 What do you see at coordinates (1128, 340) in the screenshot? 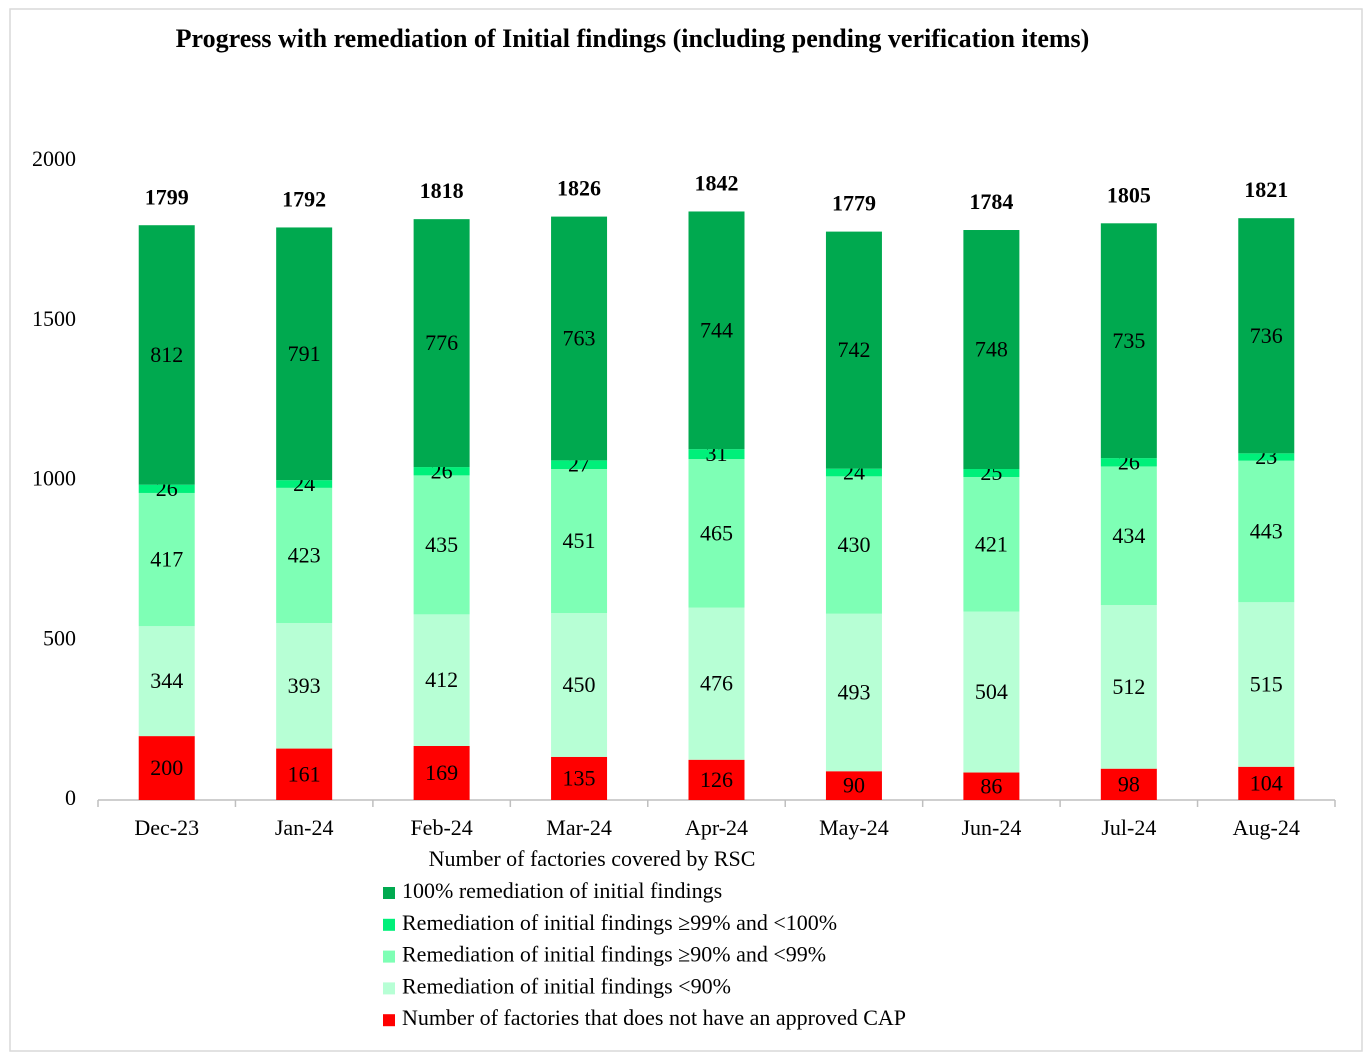
I see `data-label: 735` at bounding box center [1128, 340].